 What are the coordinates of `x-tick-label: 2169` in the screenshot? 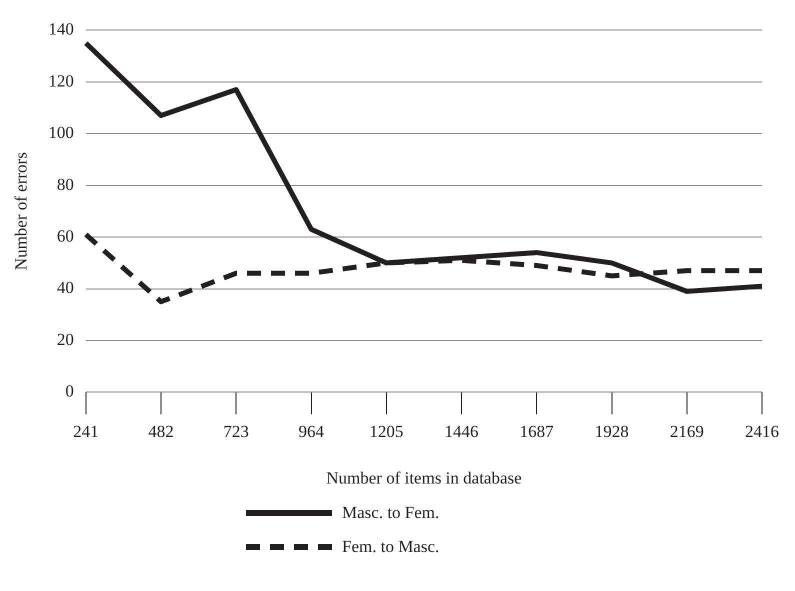 It's located at (687, 431).